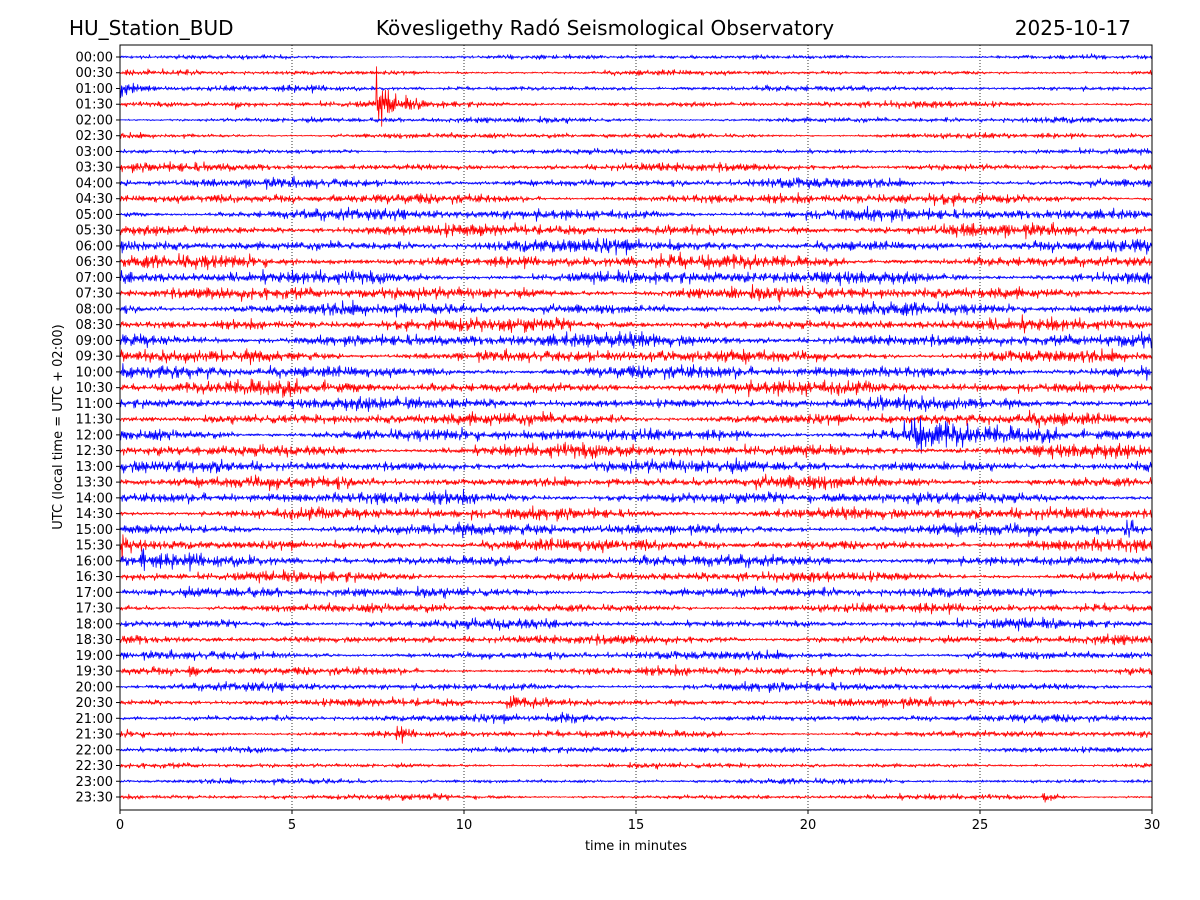 The image size is (1200, 900). Describe the element at coordinates (94, 687) in the screenshot. I see `y-tick-label: 20:00` at that location.